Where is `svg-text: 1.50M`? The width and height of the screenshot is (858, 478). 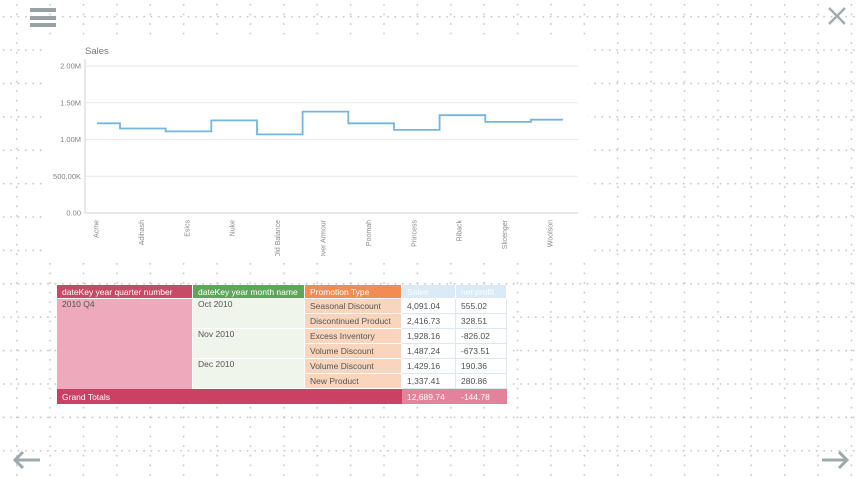
svg-text: 1.50M is located at coordinates (70, 102).